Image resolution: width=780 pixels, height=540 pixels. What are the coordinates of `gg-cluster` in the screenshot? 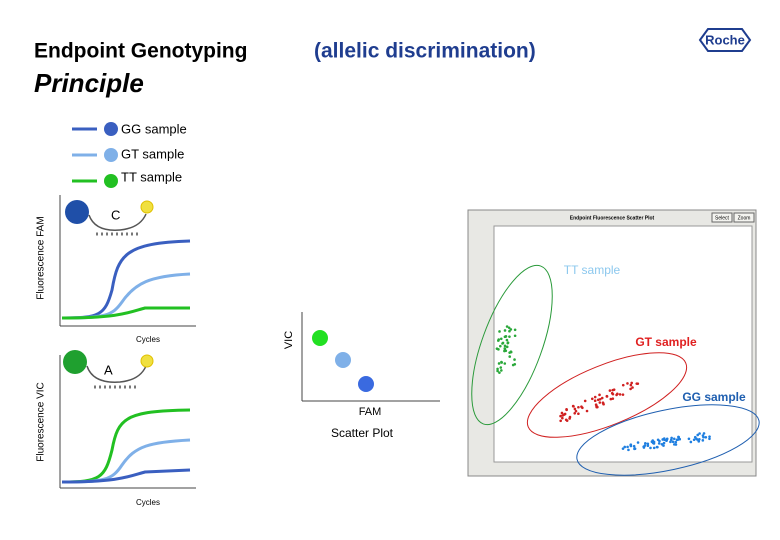 It's located at (366, 384).